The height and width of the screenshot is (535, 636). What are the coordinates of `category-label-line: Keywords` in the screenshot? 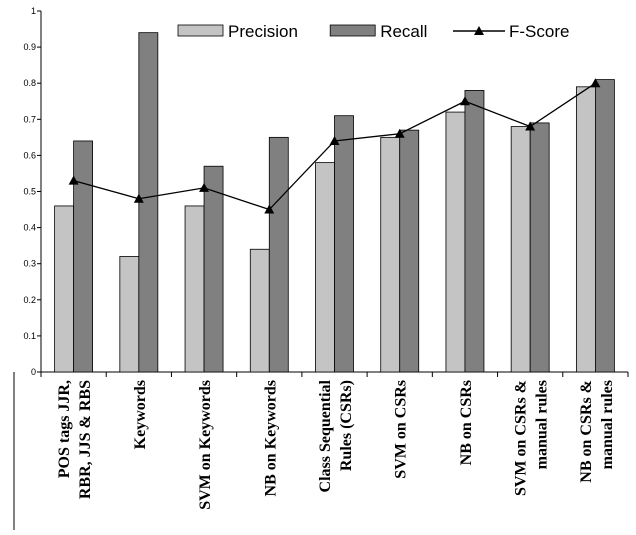 It's located at (140, 414).